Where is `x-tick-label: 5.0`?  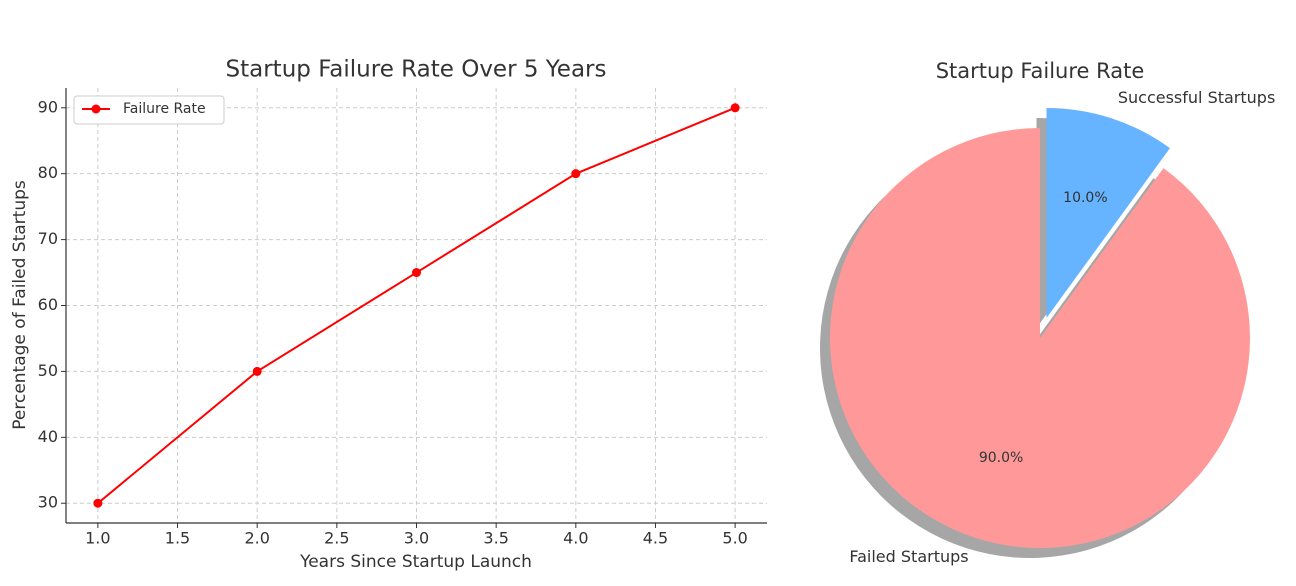 x-tick-label: 5.0 is located at coordinates (734, 538).